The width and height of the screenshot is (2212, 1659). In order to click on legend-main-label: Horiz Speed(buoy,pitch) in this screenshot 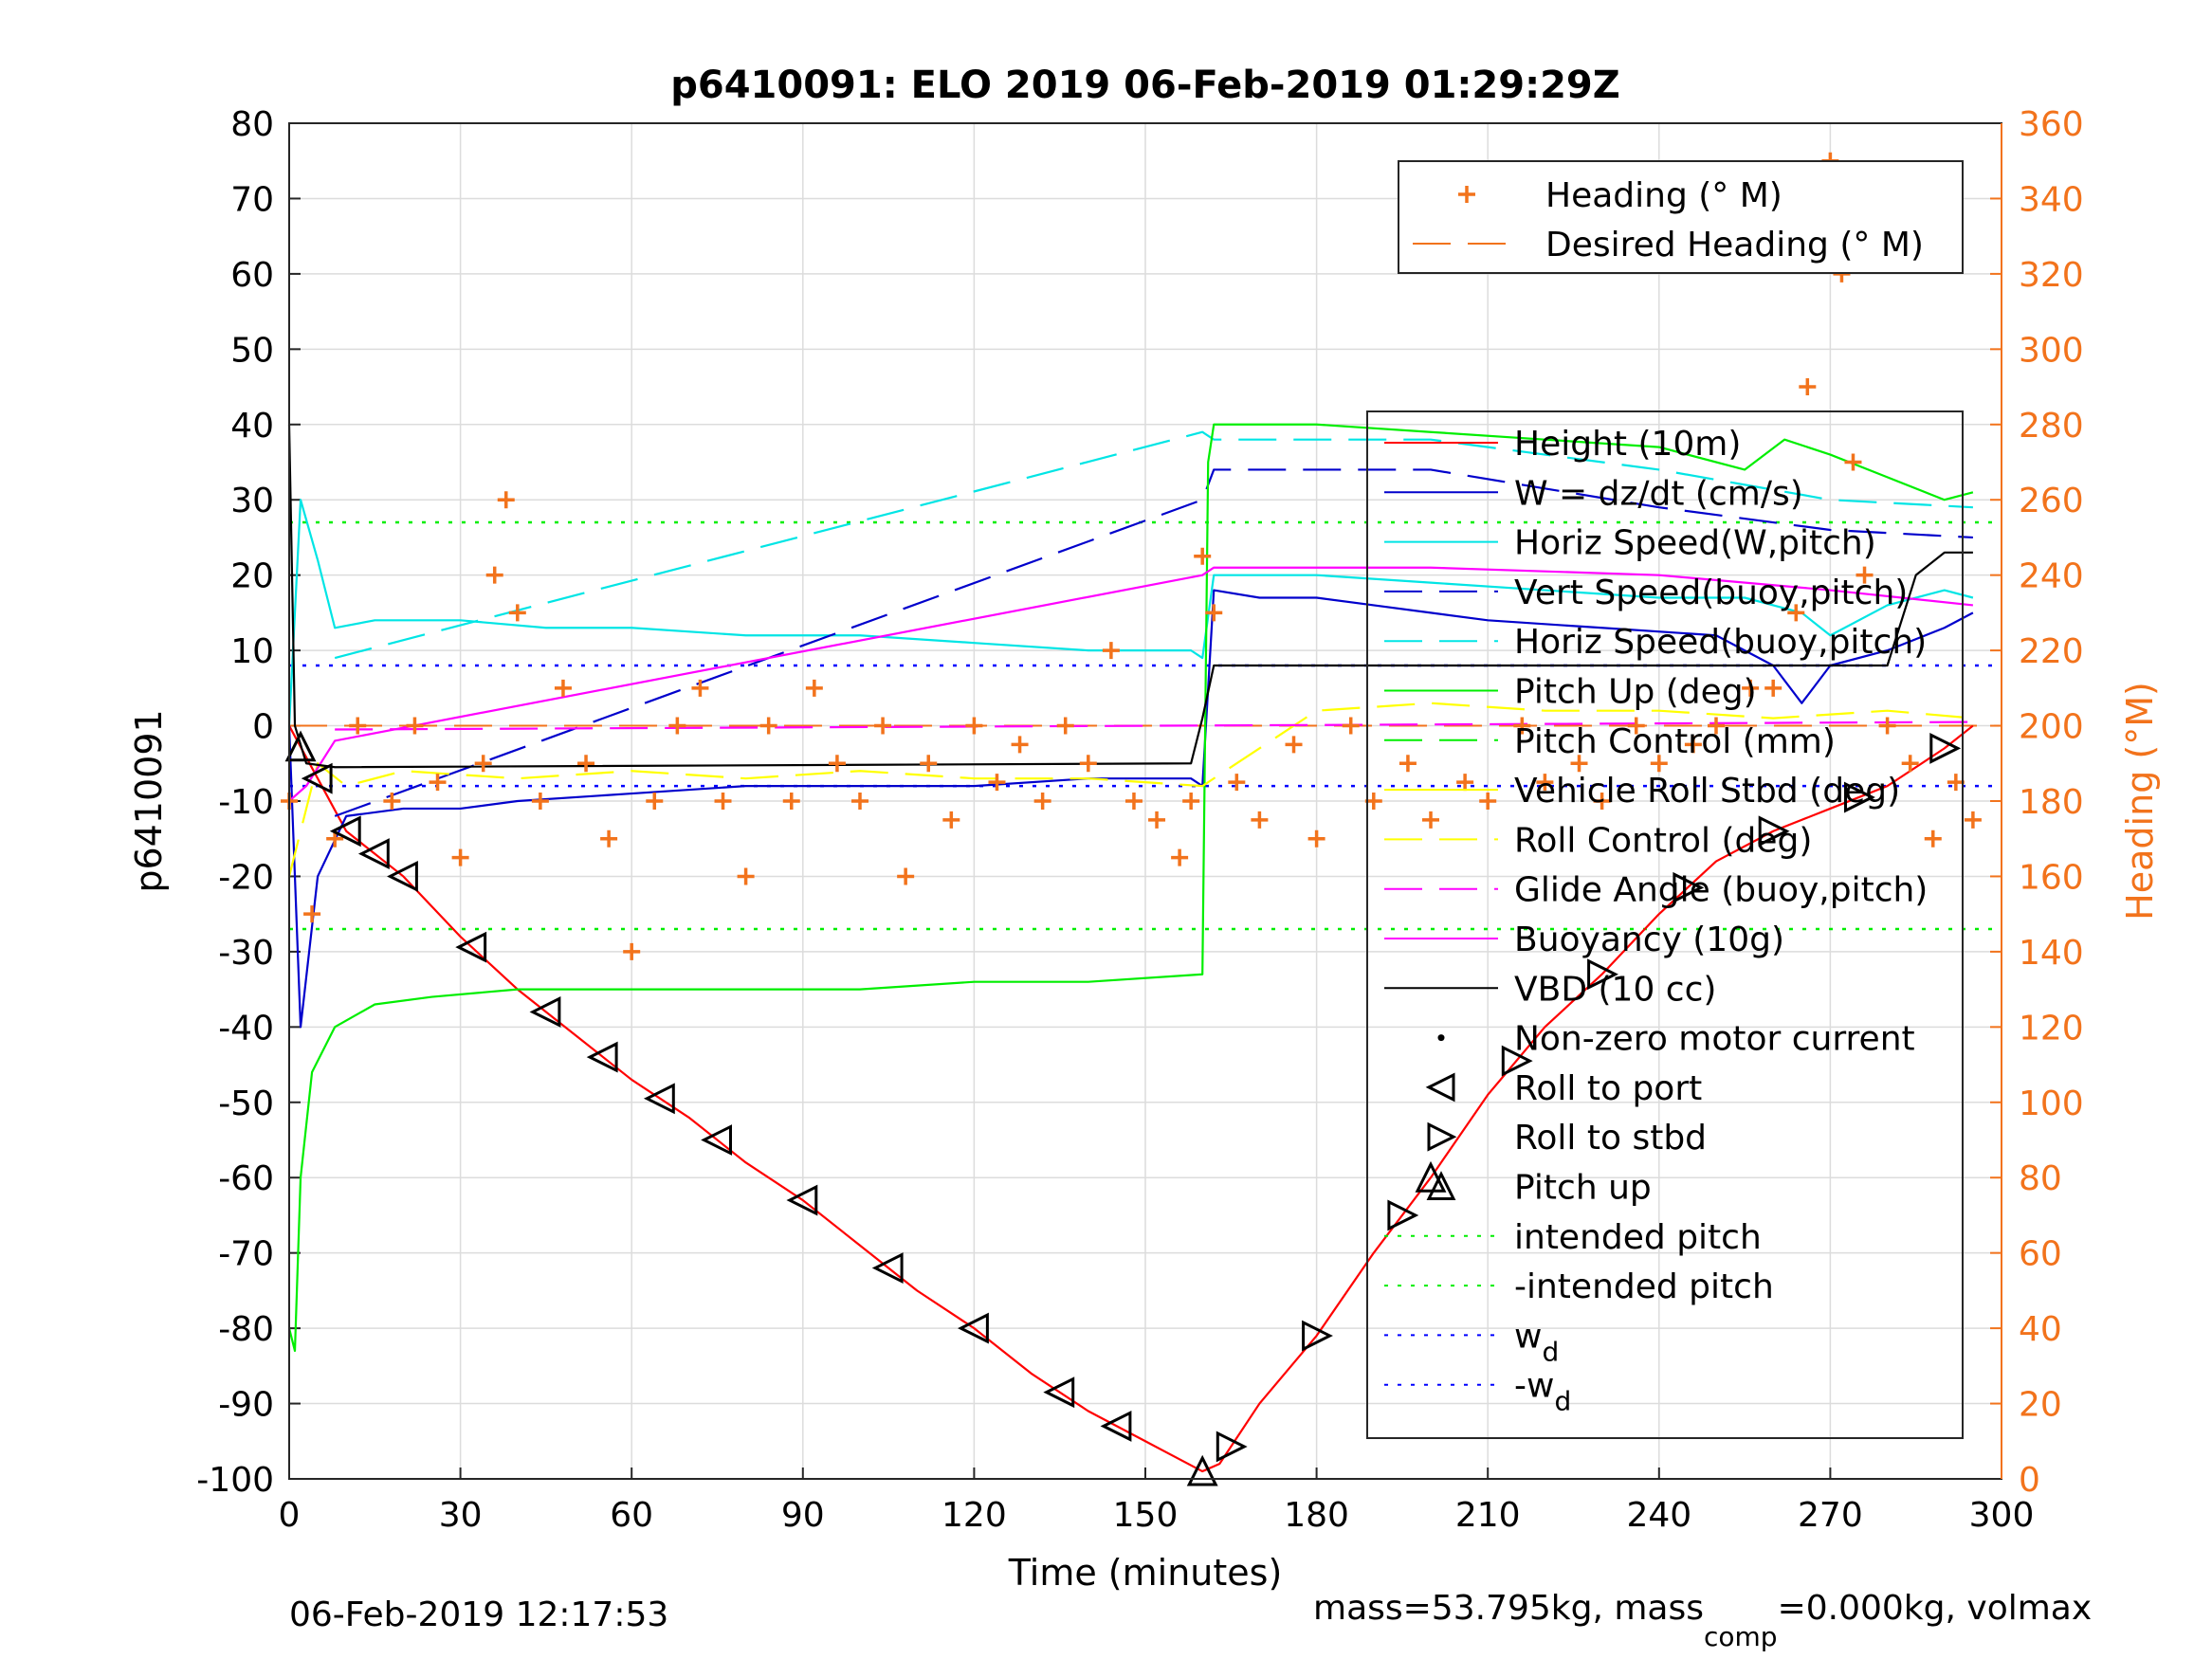, I will do `click(1720, 642)`.